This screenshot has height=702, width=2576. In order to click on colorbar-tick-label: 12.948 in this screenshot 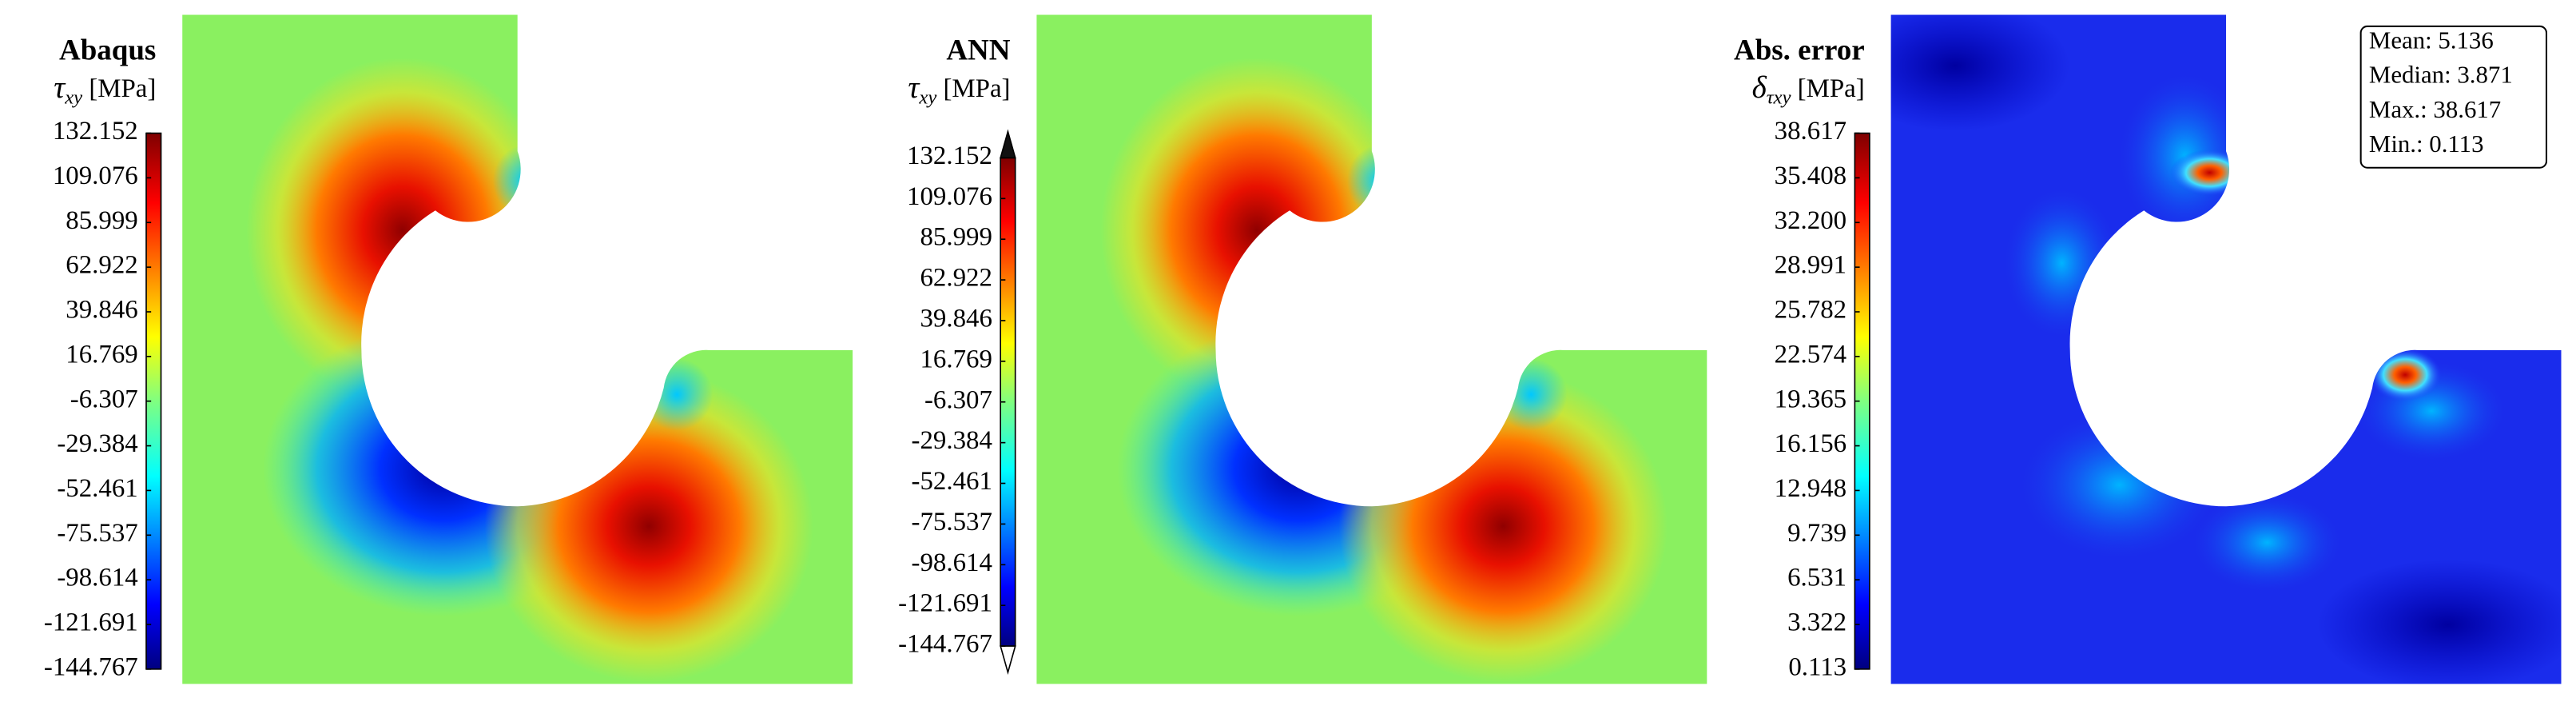, I will do `click(1811, 489)`.